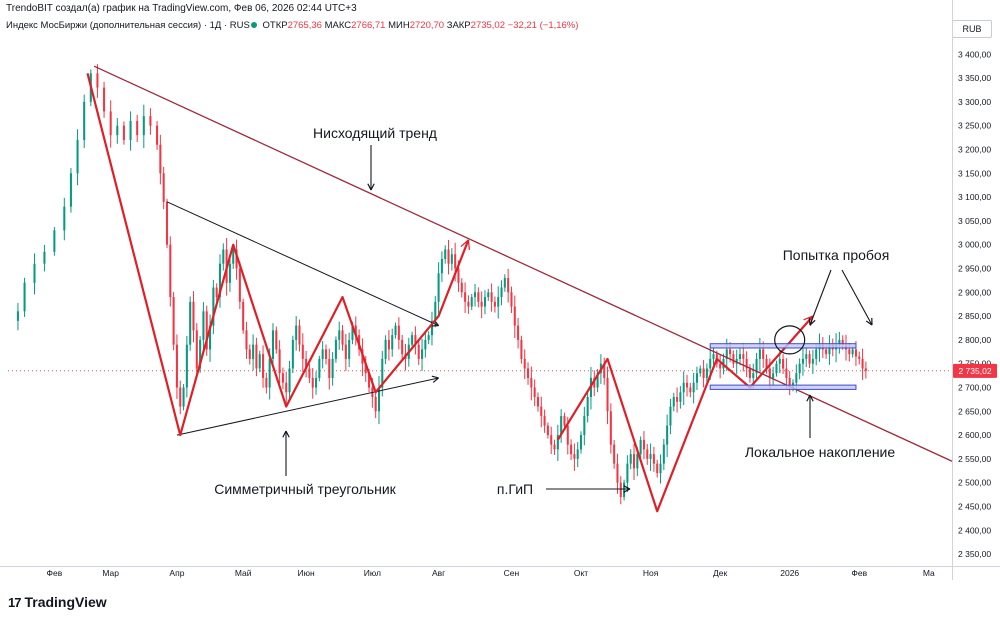 This screenshot has height=620, width=1000. I want to click on high-label: МАКС, so click(338, 25).